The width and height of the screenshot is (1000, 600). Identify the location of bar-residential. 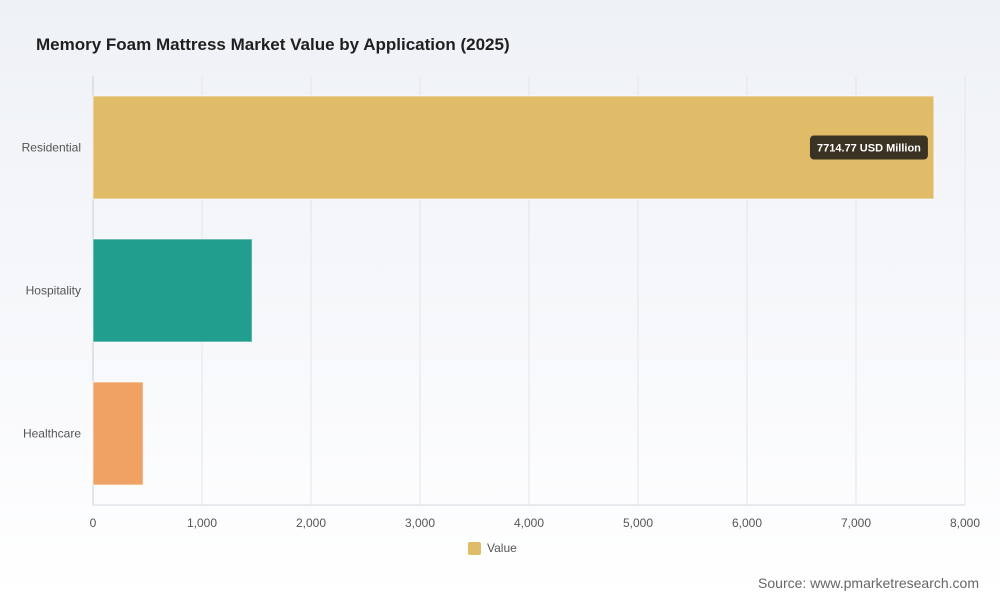
(513, 147).